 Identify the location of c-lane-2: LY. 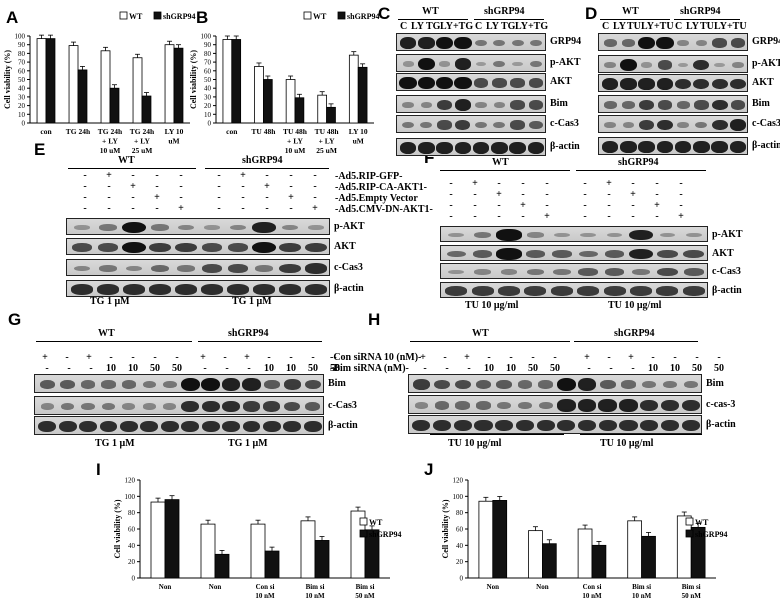
(417, 26).